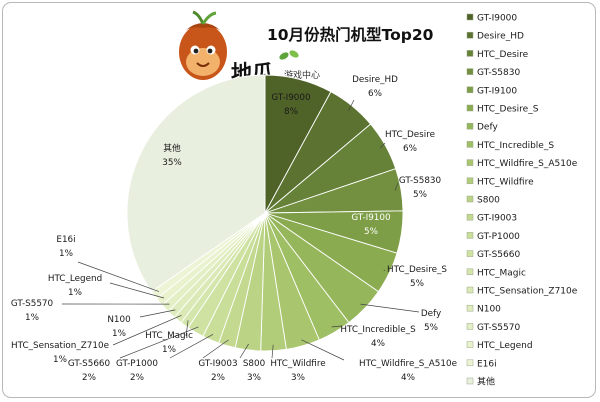 This screenshot has height=402, width=600. Describe the element at coordinates (375, 80) in the screenshot. I see `slice-label-desire-hd: Desire_HD` at that location.